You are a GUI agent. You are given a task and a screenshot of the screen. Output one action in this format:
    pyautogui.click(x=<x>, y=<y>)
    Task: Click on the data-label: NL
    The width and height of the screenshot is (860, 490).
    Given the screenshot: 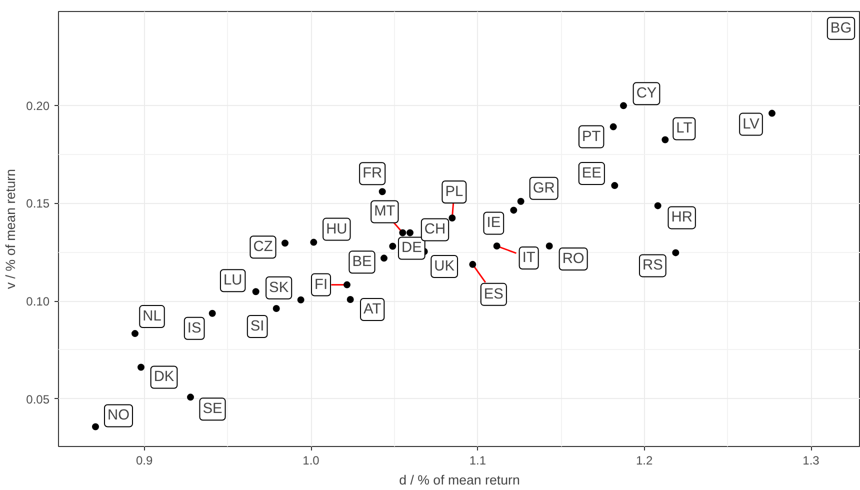 What is the action you would take?
    pyautogui.click(x=152, y=316)
    